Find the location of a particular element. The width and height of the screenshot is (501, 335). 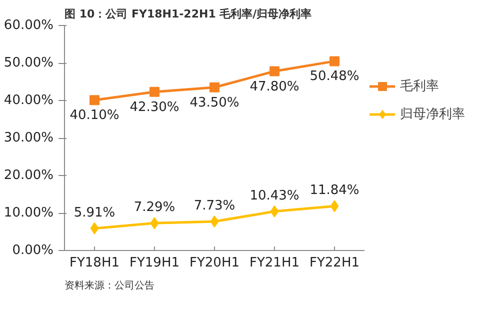

data-label: 7.29% is located at coordinates (155, 208).